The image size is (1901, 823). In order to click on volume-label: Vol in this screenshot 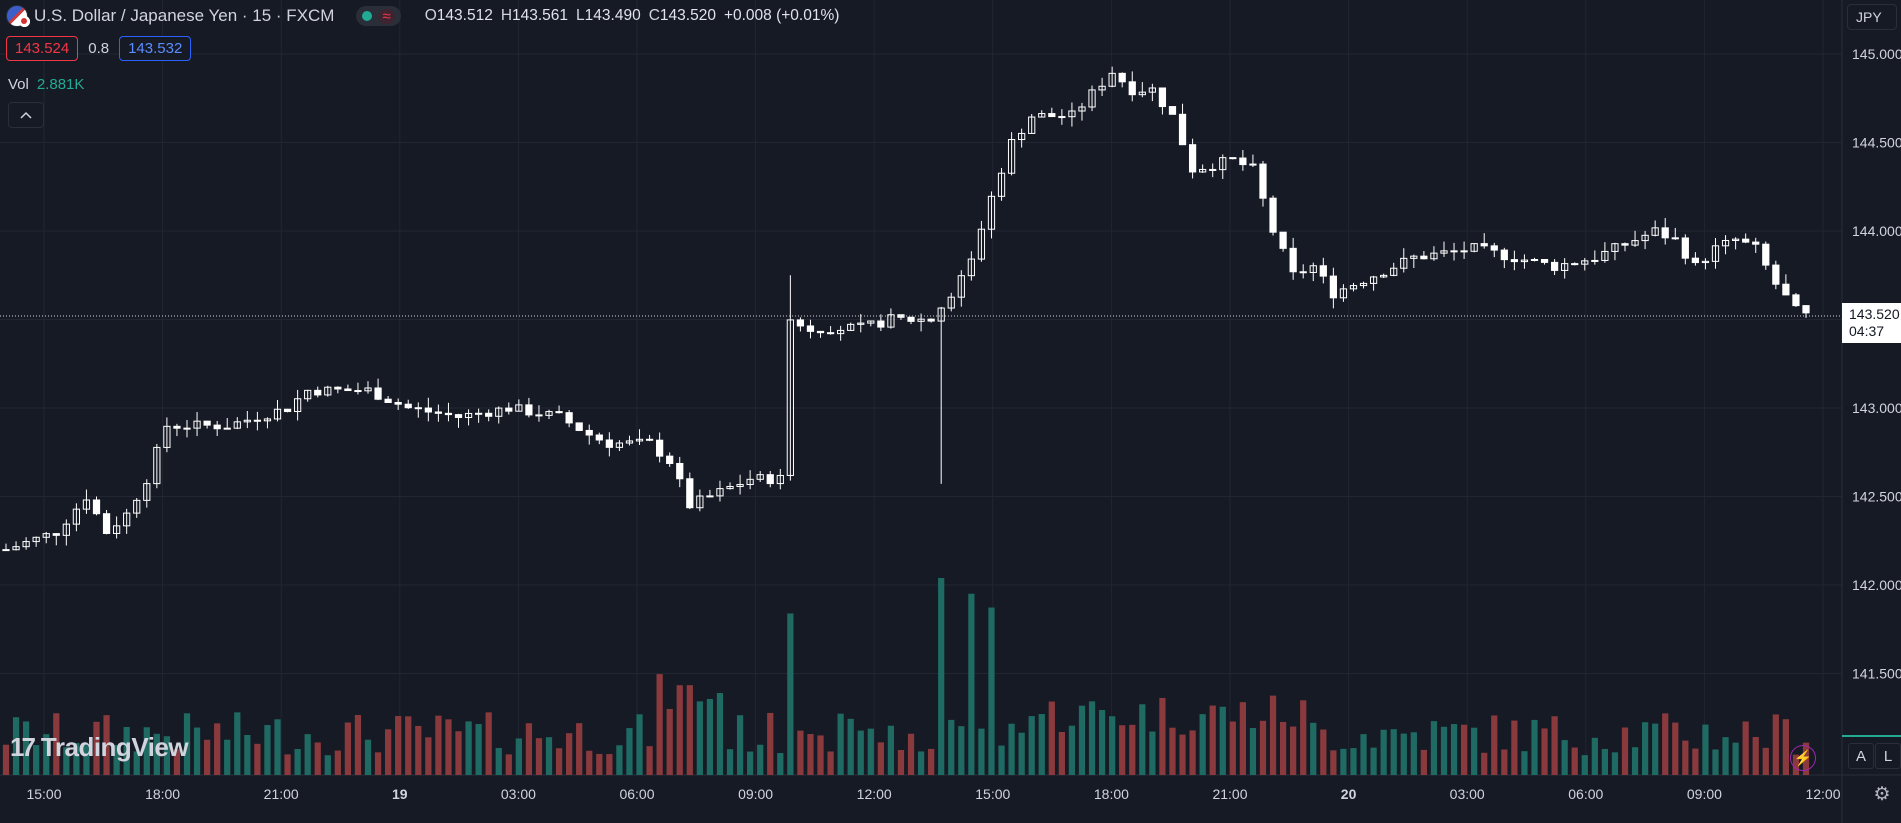, I will do `click(18, 84)`.